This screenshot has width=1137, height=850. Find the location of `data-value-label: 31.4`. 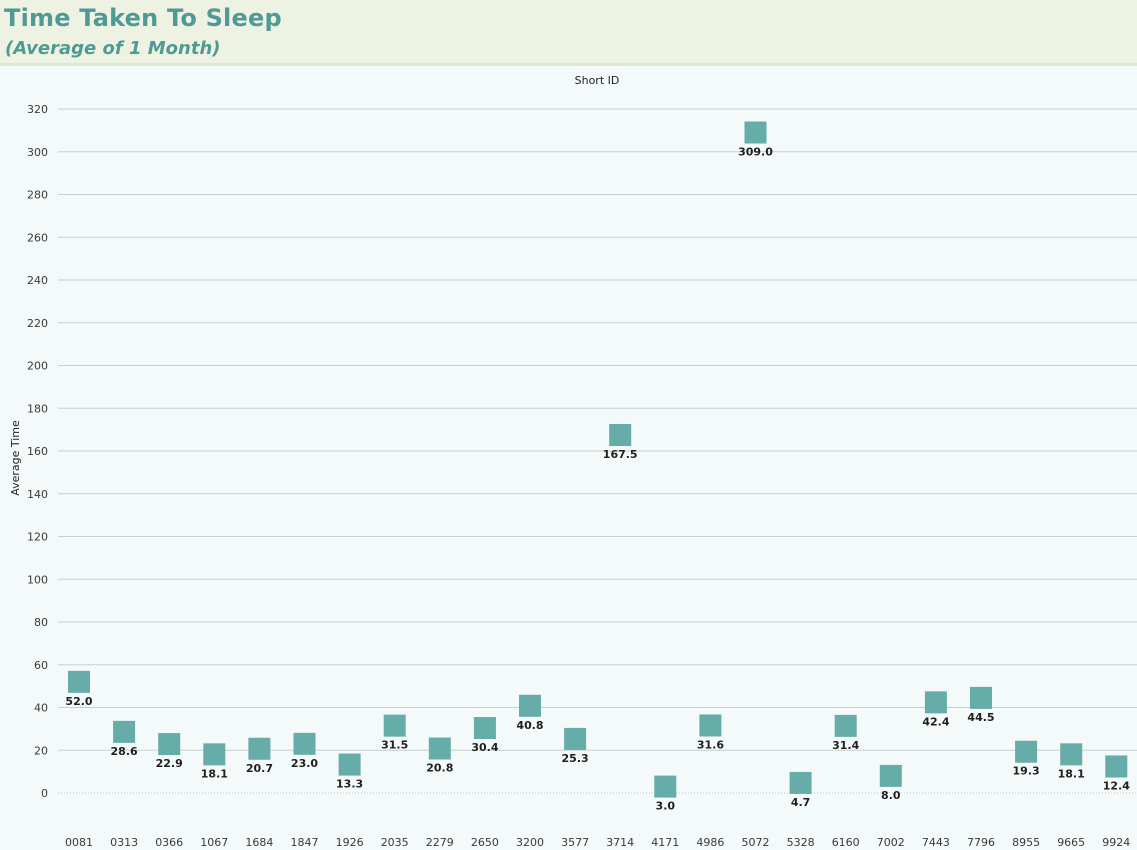

data-value-label: 31.4 is located at coordinates (845, 745).